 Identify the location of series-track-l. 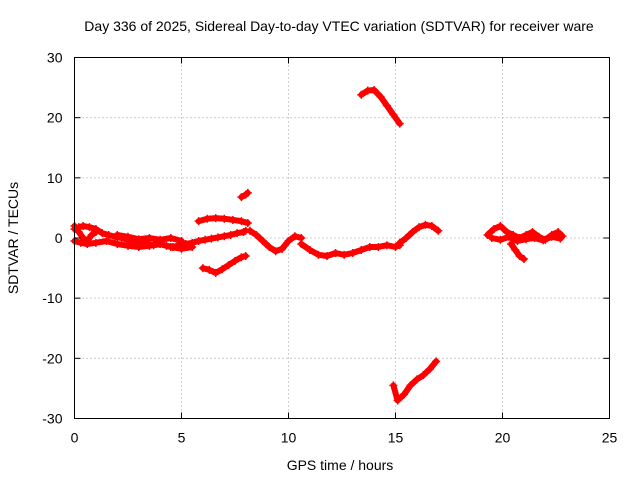
(415, 381).